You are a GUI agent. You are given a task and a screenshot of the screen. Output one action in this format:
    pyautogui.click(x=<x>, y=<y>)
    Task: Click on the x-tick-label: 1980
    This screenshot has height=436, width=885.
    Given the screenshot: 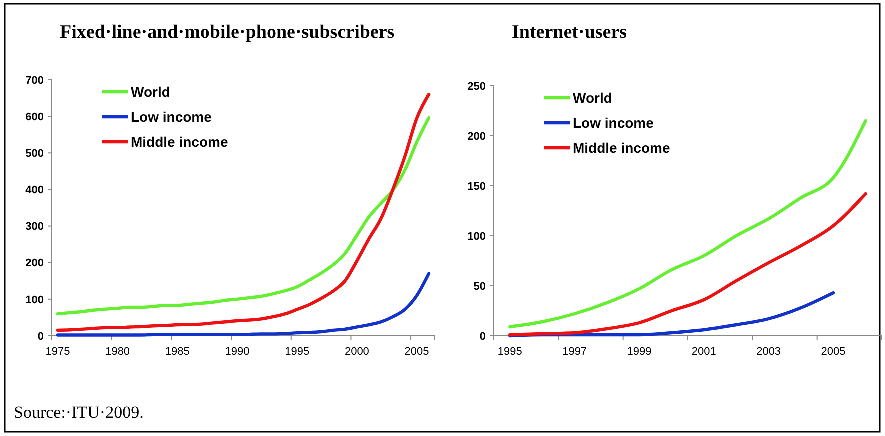 What is the action you would take?
    pyautogui.click(x=118, y=352)
    